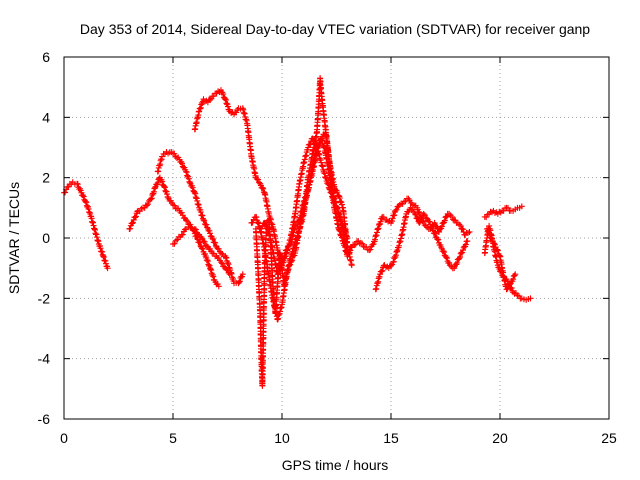 The image size is (640, 480). I want to click on y-tick-label: 0, so click(46, 238).